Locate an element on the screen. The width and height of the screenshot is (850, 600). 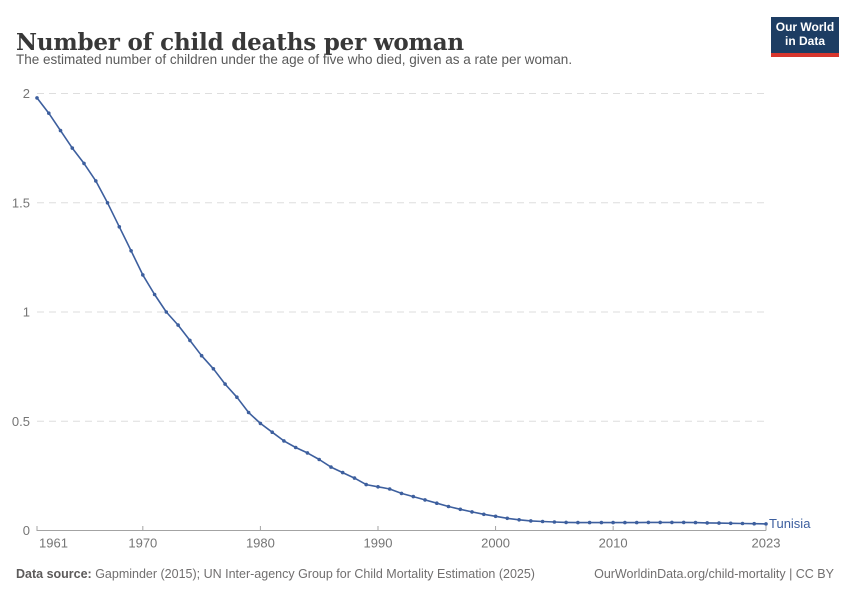
owid-logo-line2: in Data is located at coordinates (804, 40).